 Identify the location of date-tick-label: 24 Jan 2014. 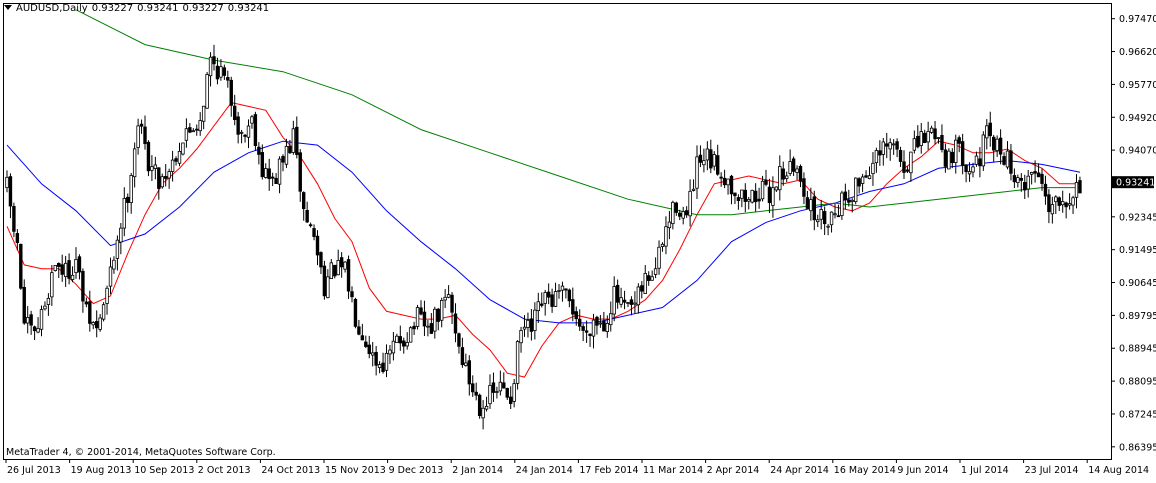
(544, 470).